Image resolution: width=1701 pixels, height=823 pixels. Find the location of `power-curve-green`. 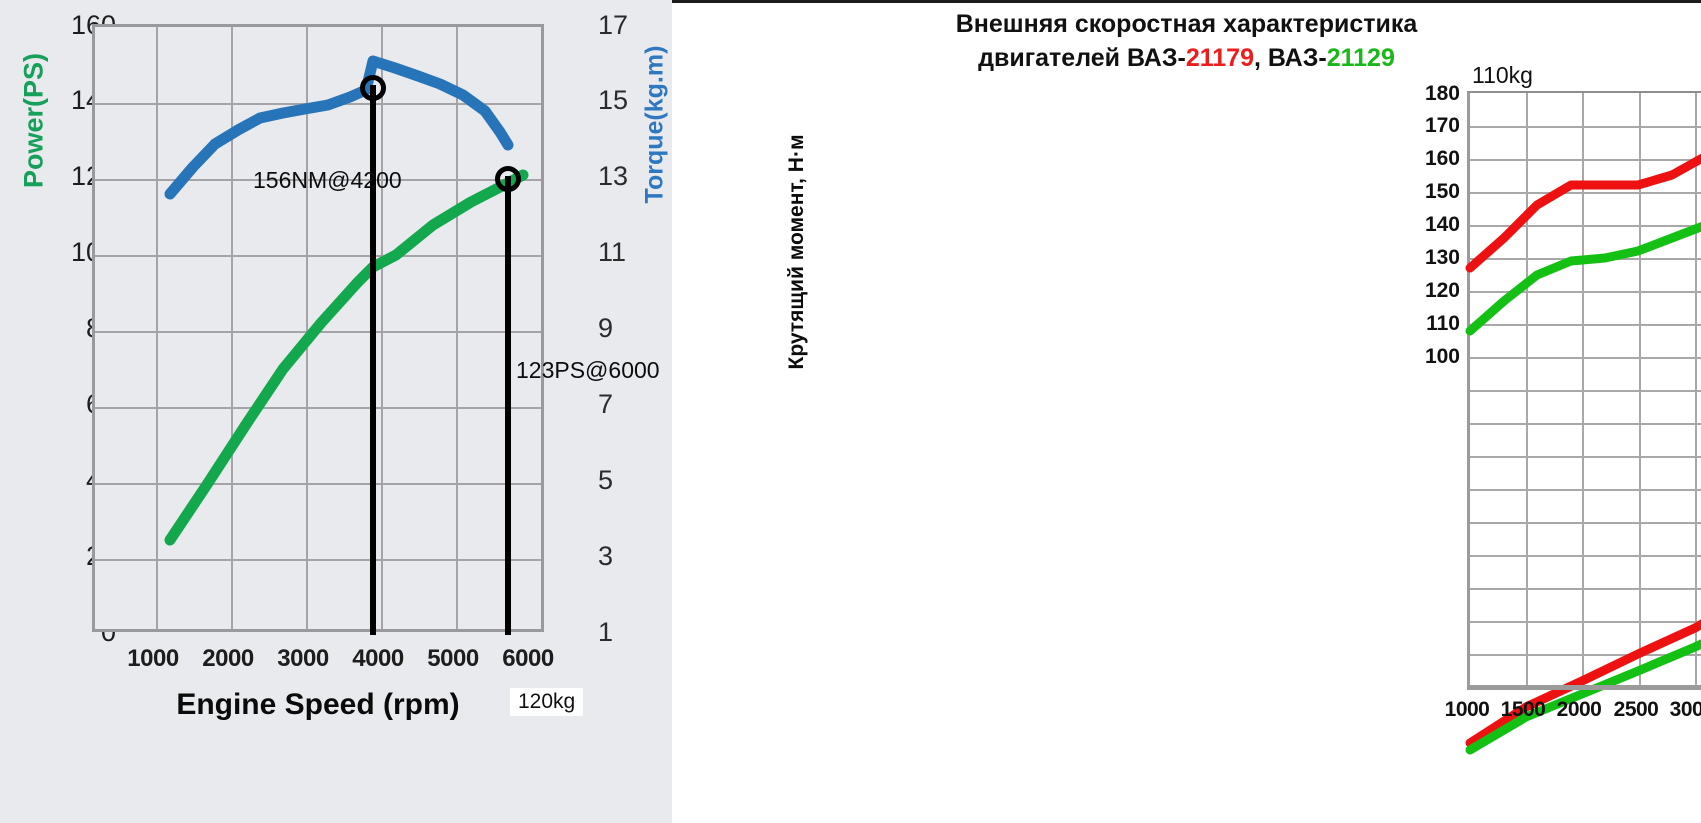

power-curve-green is located at coordinates (346, 357).